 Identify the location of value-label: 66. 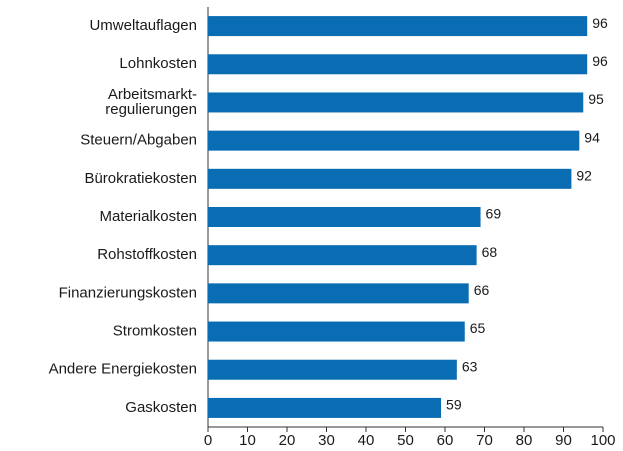
(482, 290).